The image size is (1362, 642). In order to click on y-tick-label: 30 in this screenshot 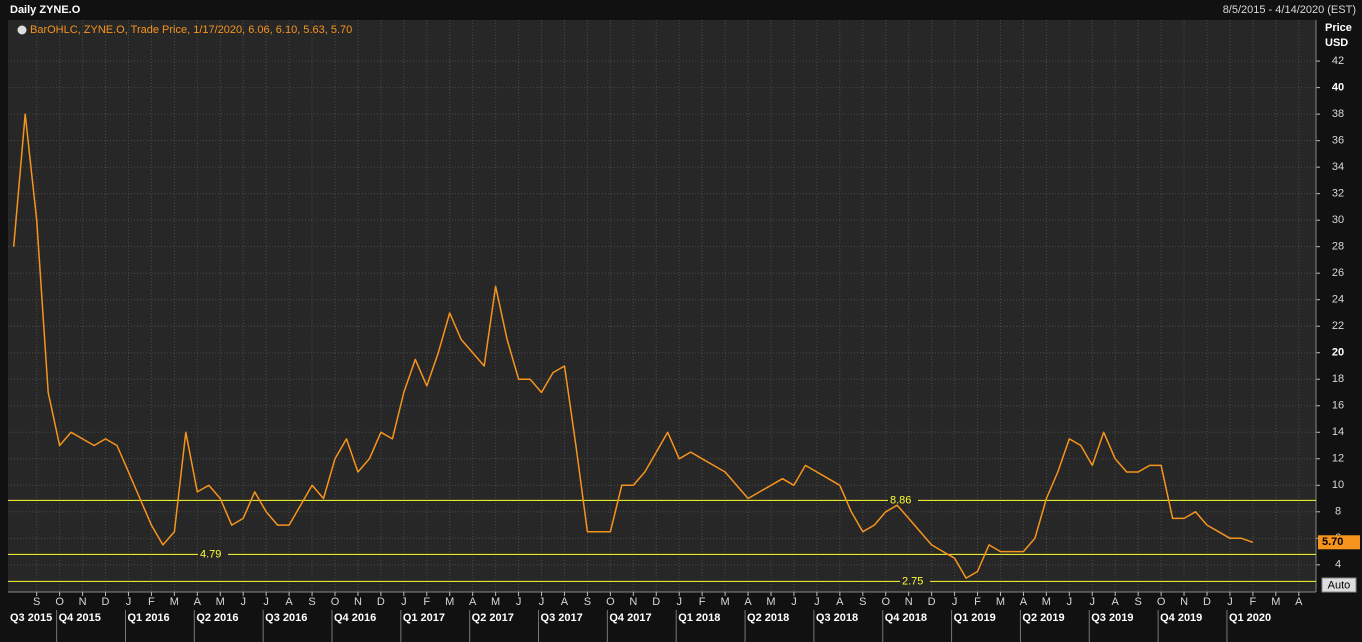, I will do `click(1338, 220)`.